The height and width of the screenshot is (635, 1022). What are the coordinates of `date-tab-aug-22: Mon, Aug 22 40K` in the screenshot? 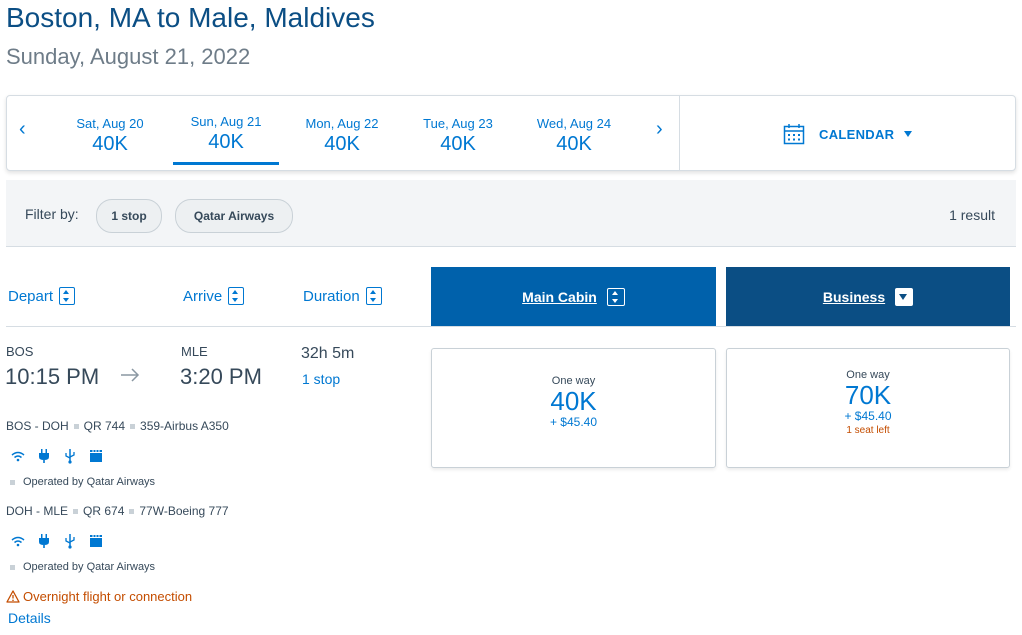 It's located at (342, 133).